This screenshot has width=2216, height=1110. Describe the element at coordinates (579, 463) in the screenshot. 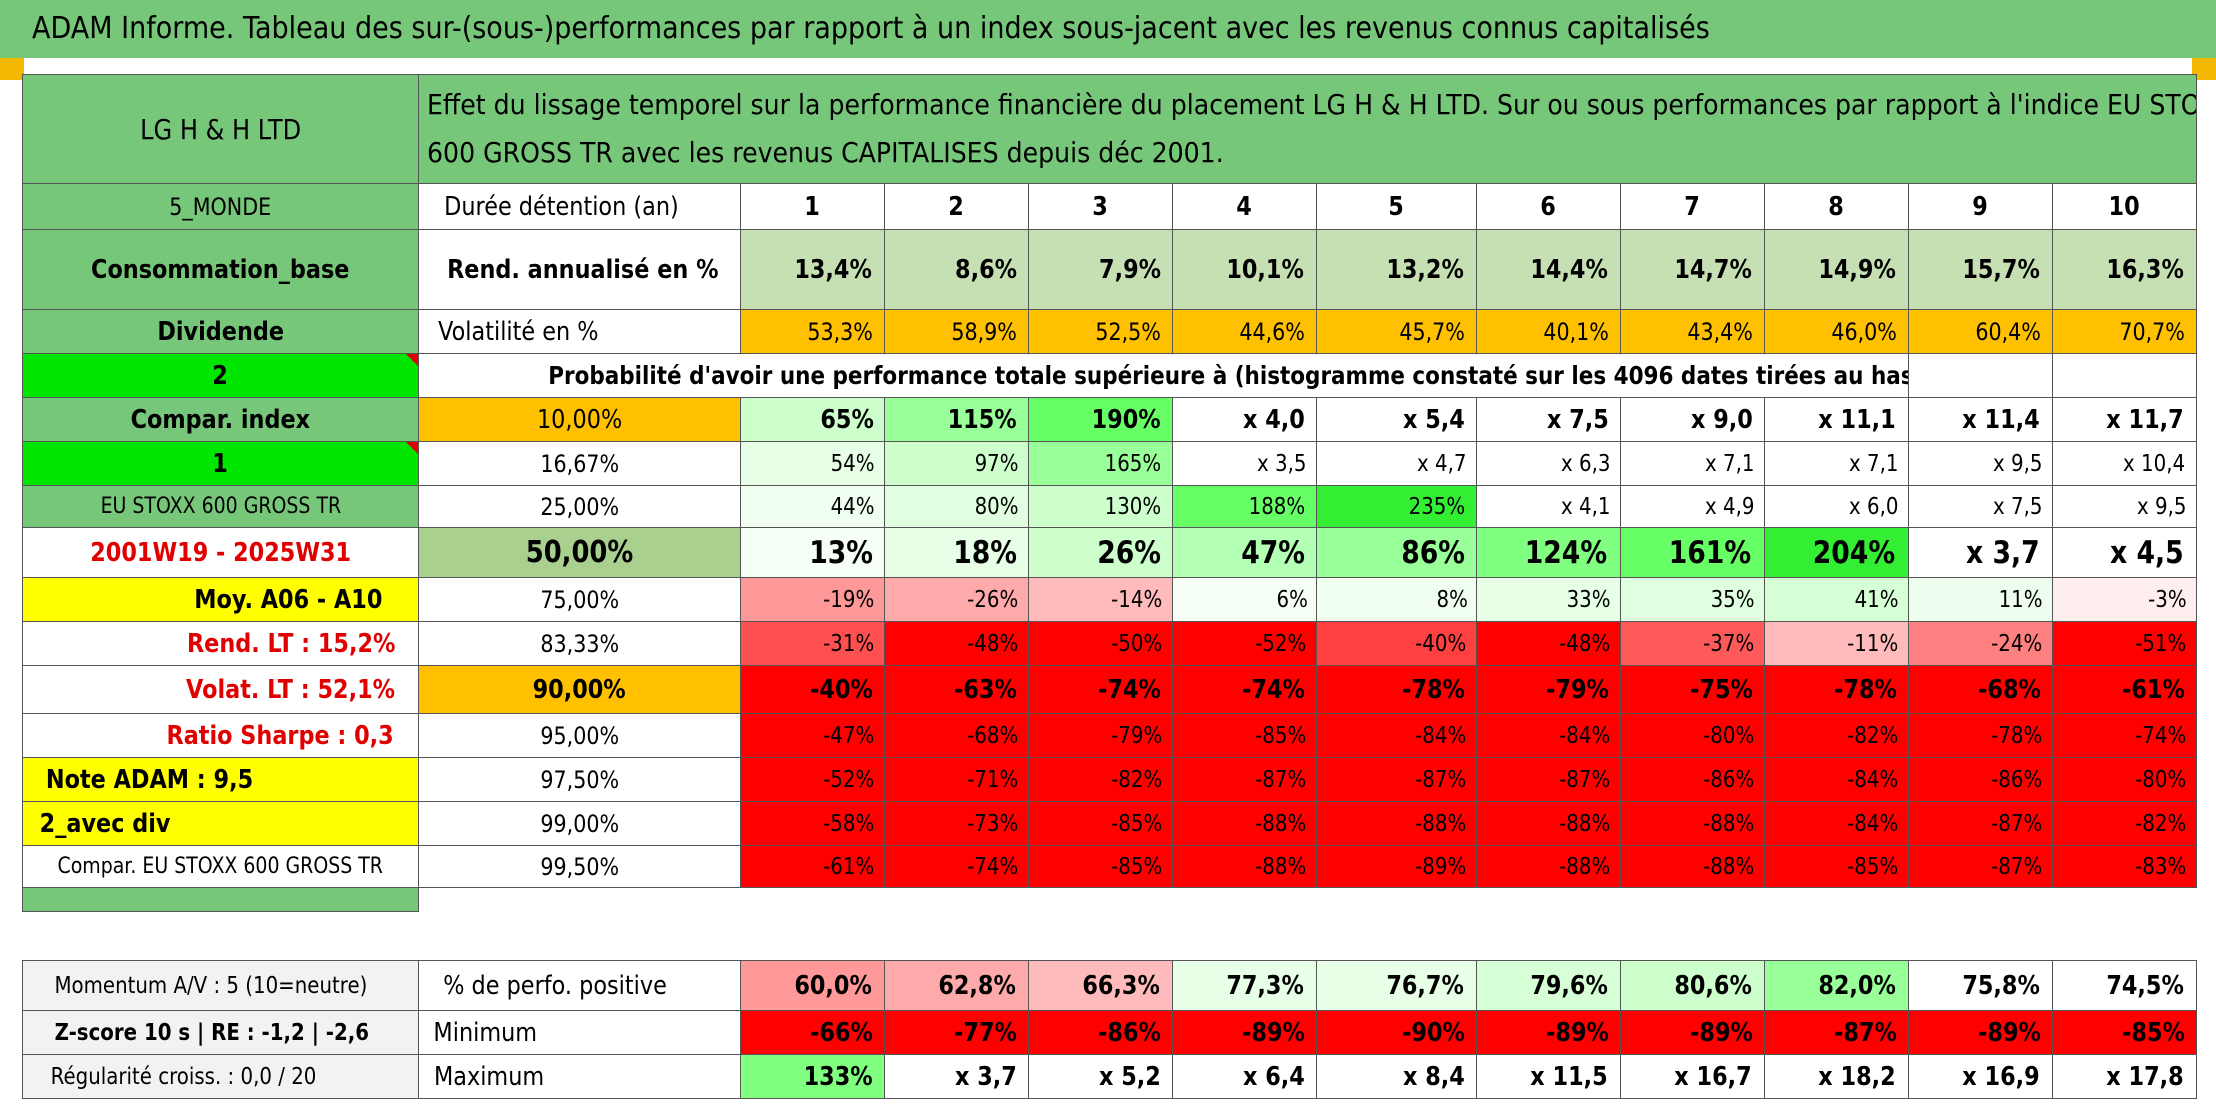

I see `percentile-level: 16,67%` at that location.